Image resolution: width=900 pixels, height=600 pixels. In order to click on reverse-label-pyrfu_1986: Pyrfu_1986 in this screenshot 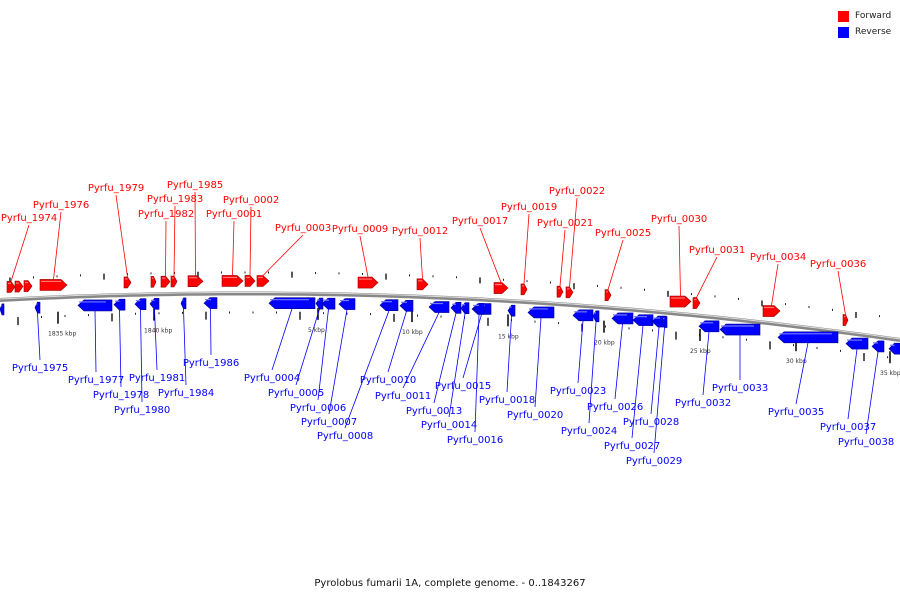, I will do `click(211, 338)`.